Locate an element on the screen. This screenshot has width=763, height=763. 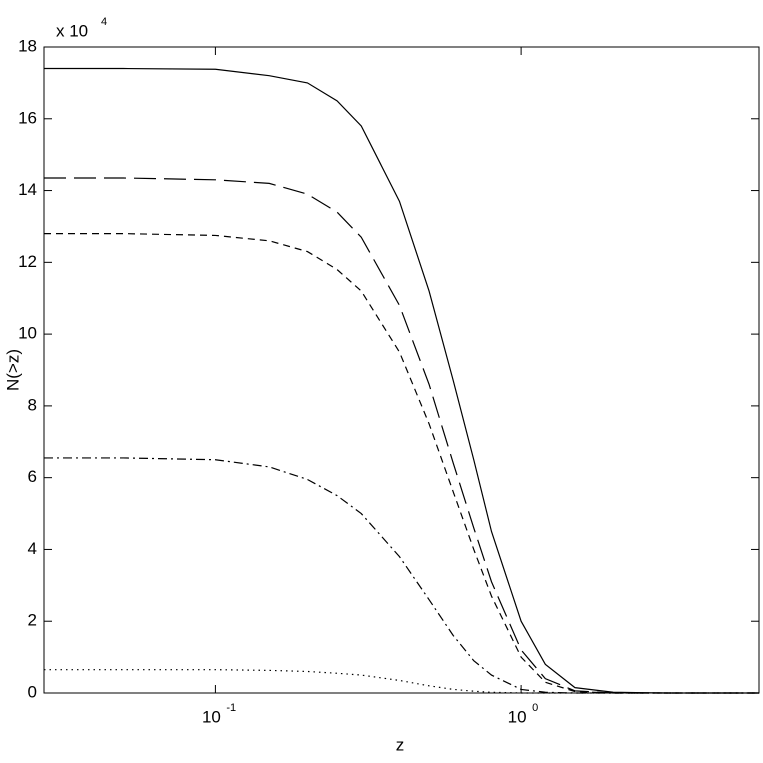
y-multiplier: x 10 is located at coordinates (72, 30).